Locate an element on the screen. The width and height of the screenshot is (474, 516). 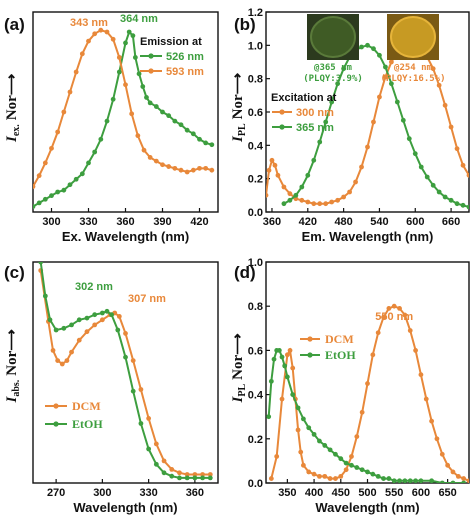
series-etoh is located at coordinates (366, 415).